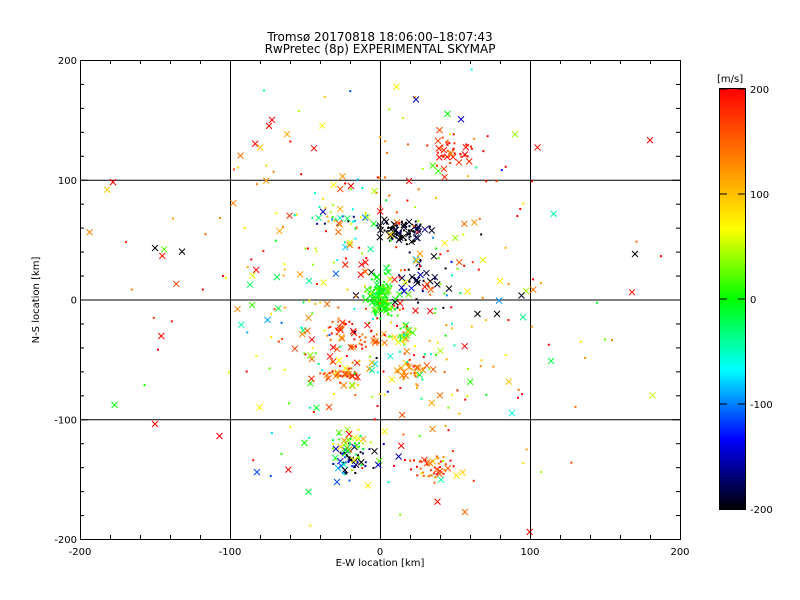  I want to click on y-tick-label: -100, so click(65, 420).